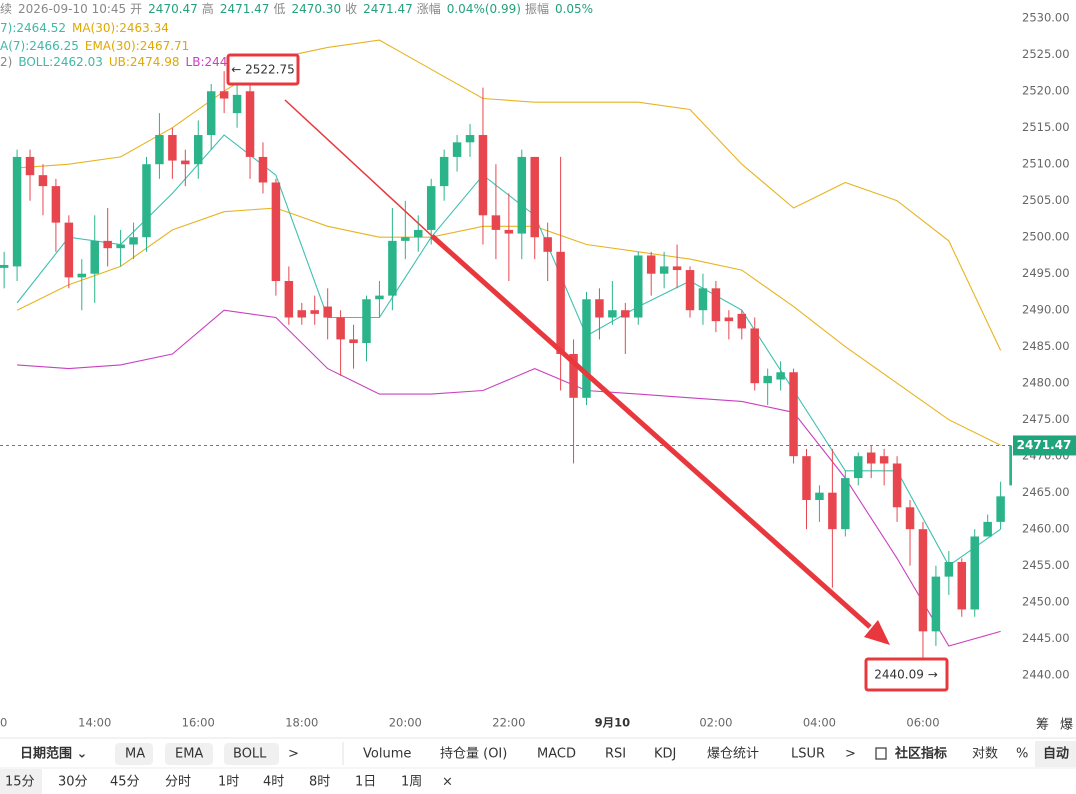 This screenshot has height=794, width=1076. Describe the element at coordinates (53, 754) in the screenshot. I see `toolbar-button: 日期范围 ⌄` at that location.